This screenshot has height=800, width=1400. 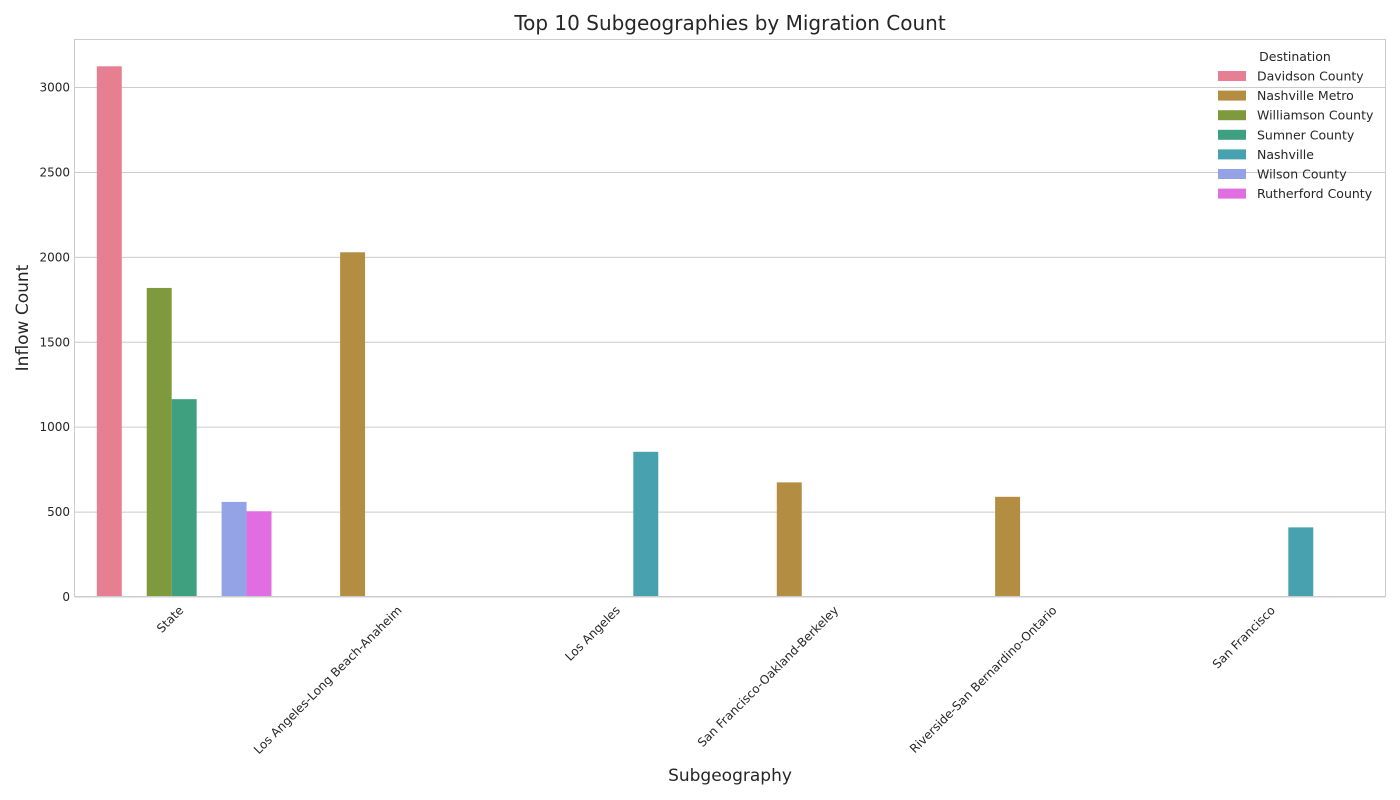 I want to click on legend-label: Rutherford County, so click(x=1315, y=193).